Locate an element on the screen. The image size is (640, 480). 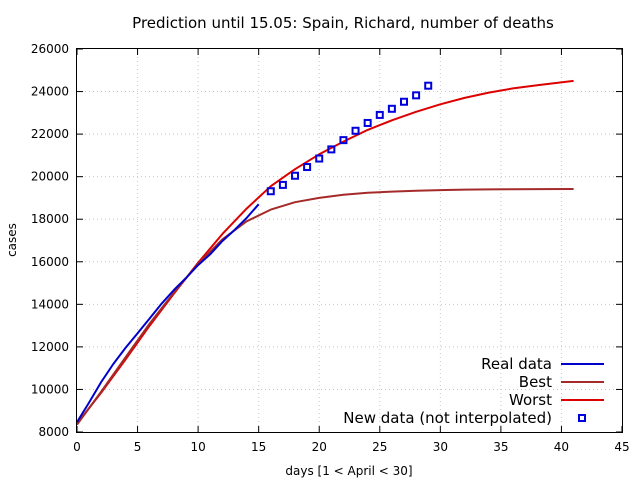
legend-label-2: Worst is located at coordinates (530, 400).